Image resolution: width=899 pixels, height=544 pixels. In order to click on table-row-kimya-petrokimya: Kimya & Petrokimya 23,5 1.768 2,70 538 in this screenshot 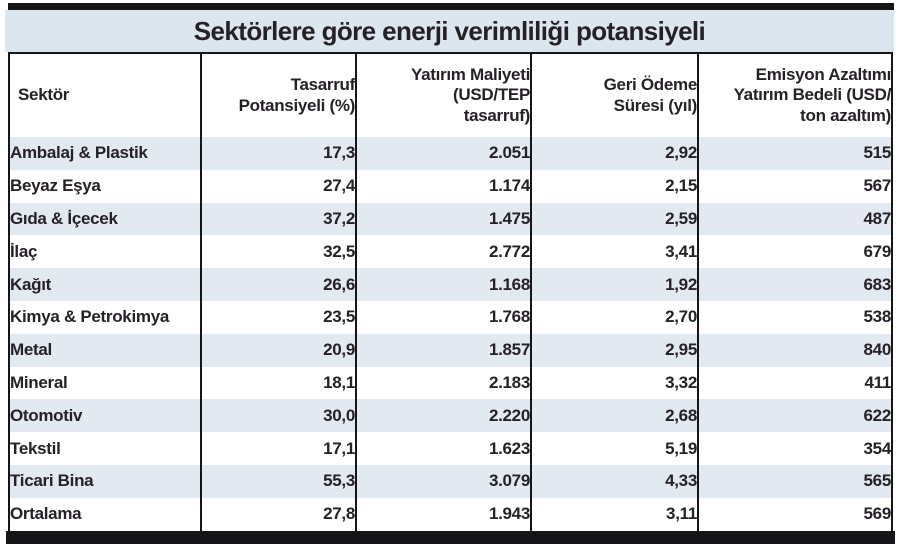, I will do `click(450, 317)`.